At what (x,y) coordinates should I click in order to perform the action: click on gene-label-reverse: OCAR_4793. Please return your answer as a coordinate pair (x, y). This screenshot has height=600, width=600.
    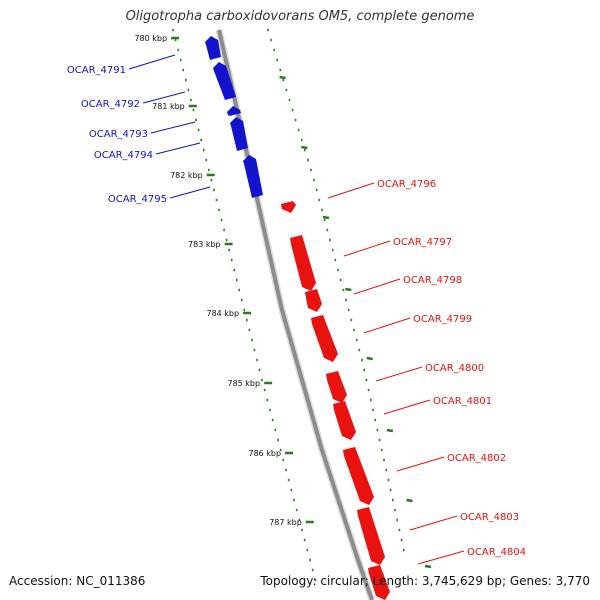
    Looking at the image, I should click on (118, 134).